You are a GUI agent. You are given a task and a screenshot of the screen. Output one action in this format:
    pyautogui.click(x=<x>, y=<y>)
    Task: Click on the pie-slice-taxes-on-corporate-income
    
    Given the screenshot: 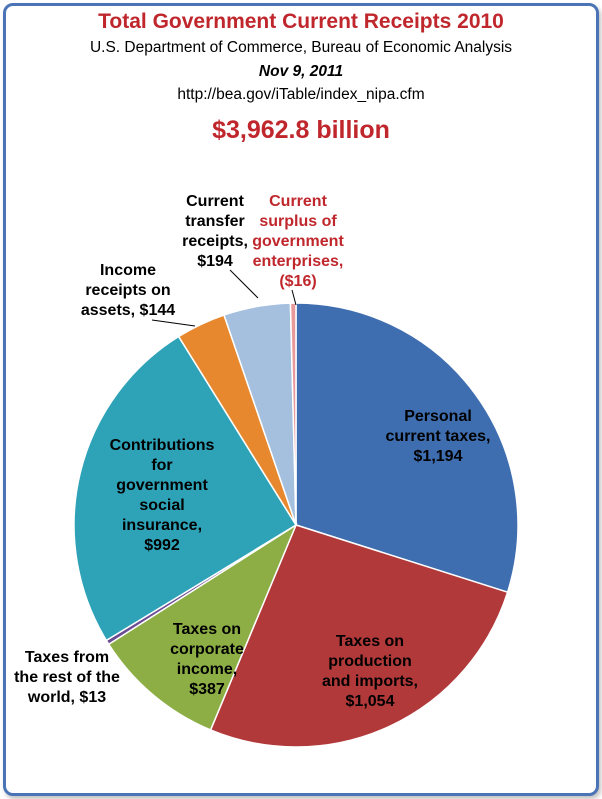 What is the action you would take?
    pyautogui.click(x=202, y=627)
    